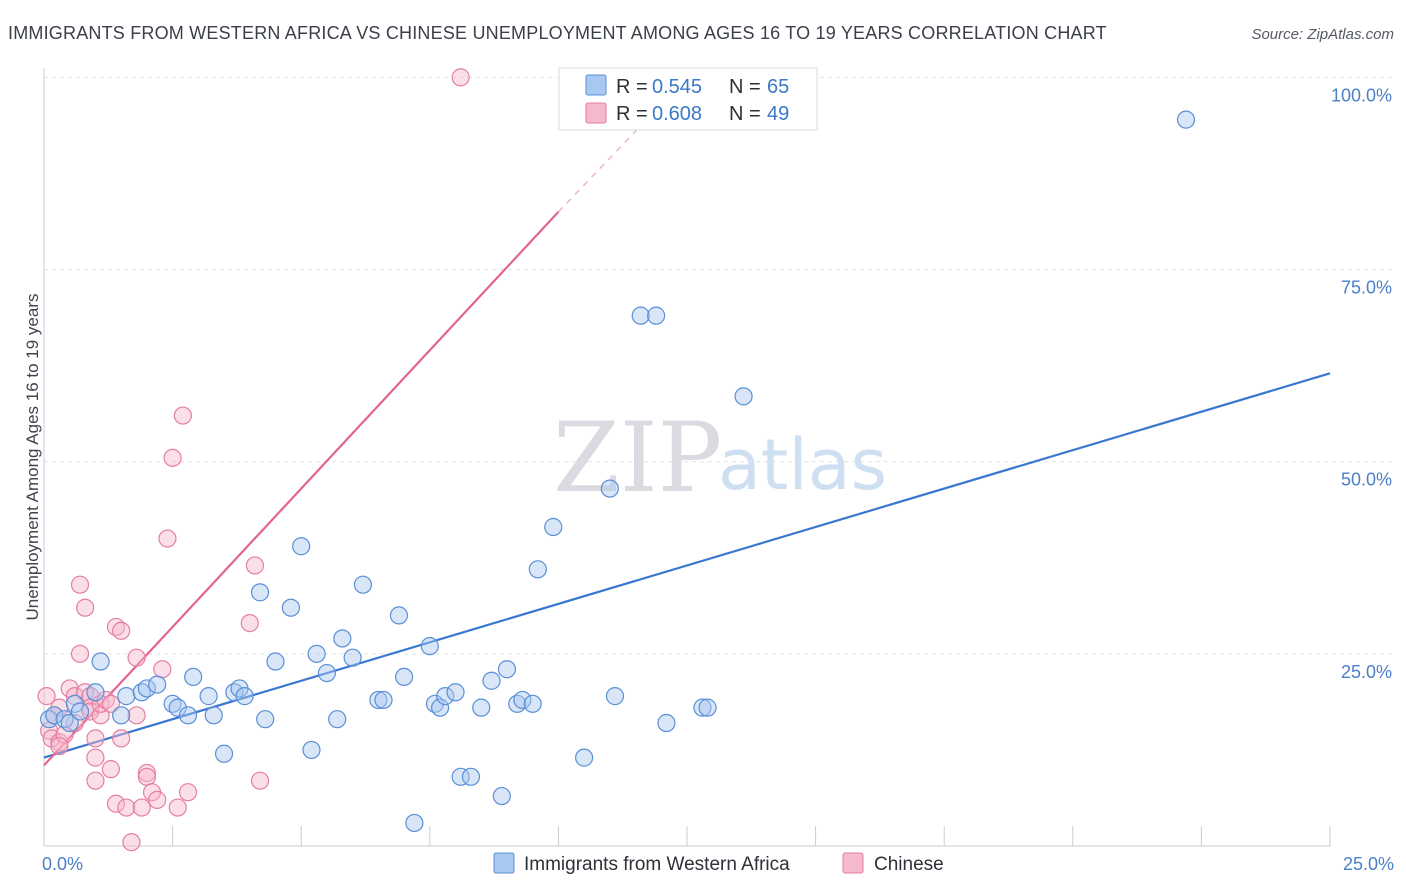 The width and height of the screenshot is (1406, 892). Describe the element at coordinates (62, 864) in the screenshot. I see `x-tick-label-0: 0.0%` at that location.